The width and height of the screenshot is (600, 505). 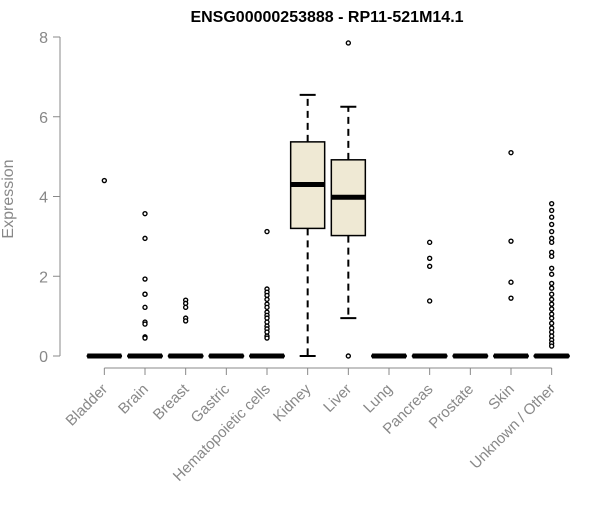 What do you see at coordinates (43, 277) in the screenshot?
I see `y-tick-label: 2` at bounding box center [43, 277].